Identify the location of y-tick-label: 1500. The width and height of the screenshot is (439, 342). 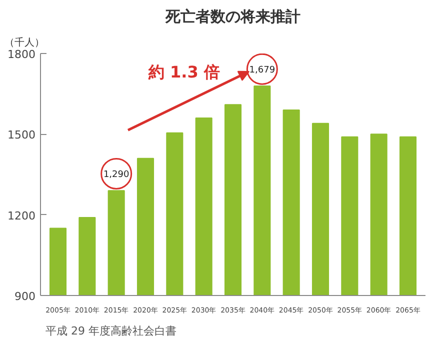
(22, 135).